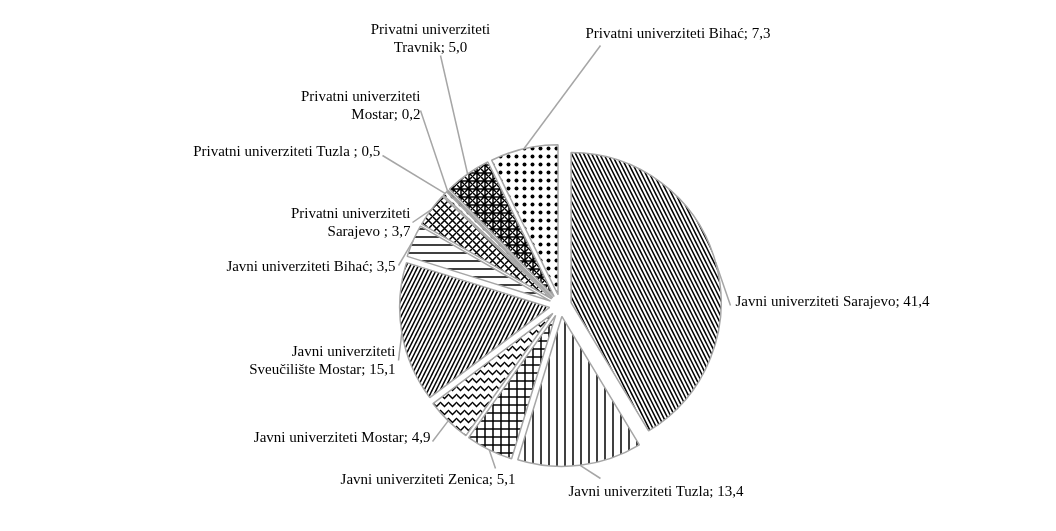 The image size is (1056, 531). What do you see at coordinates (430, 37) in the screenshot?
I see `slice-label: Privatni univerziteti Travnik; 5,0` at bounding box center [430, 37].